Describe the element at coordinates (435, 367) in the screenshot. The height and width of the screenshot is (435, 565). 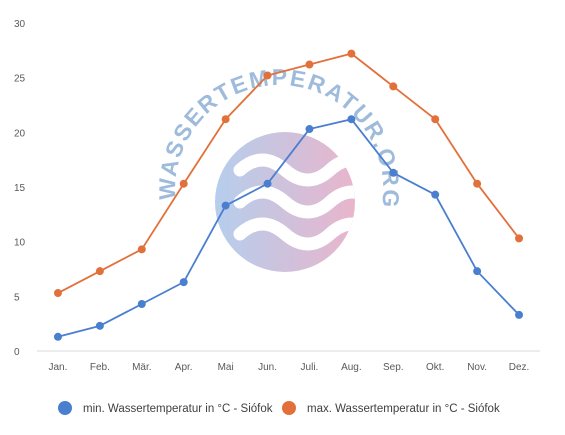
I see `x-tick-label: Okt.` at that location.